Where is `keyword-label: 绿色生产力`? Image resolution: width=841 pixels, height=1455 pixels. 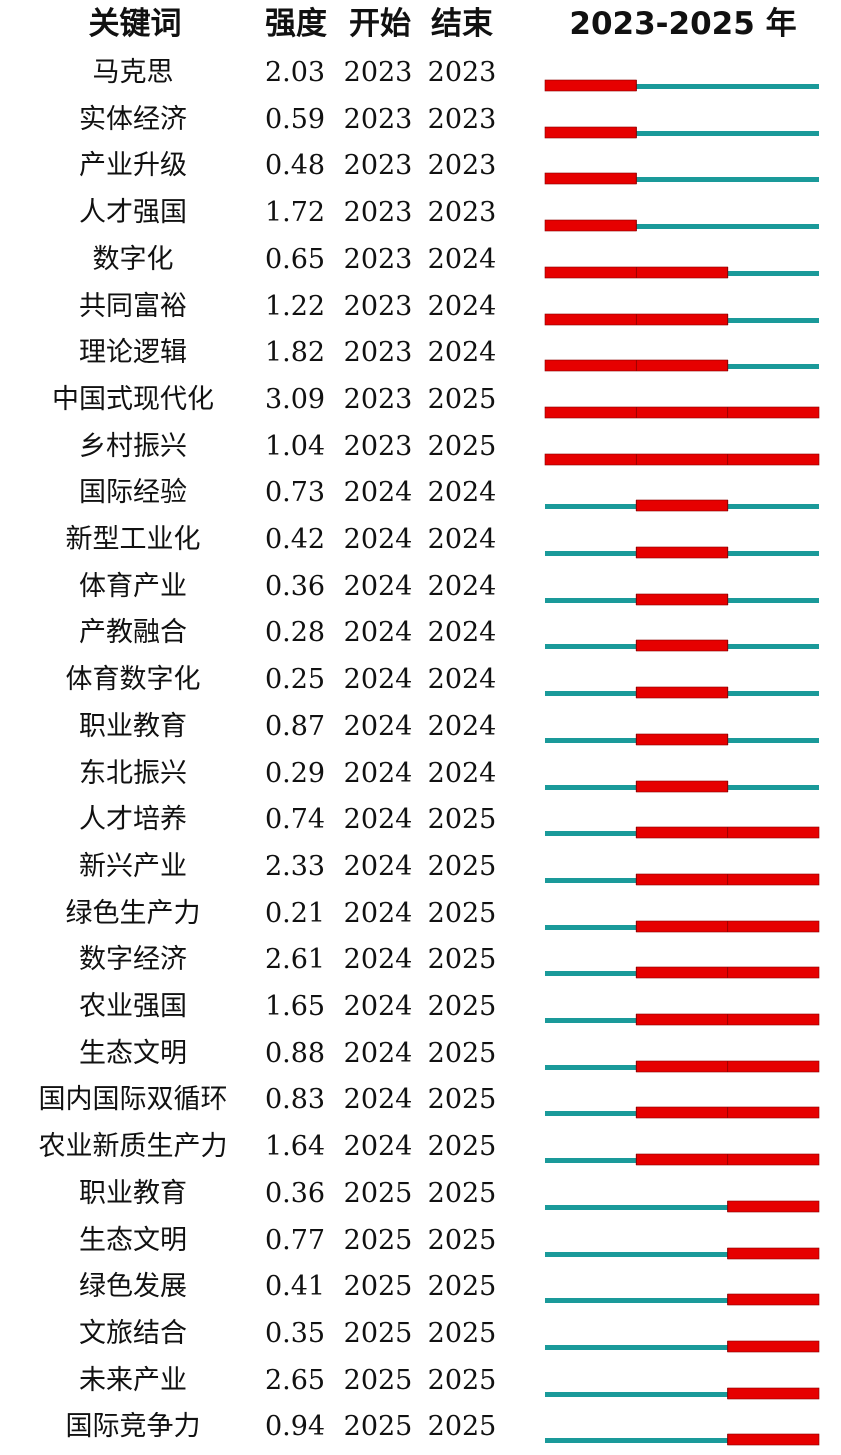 keyword-label: 绿色生产力 is located at coordinates (133, 913).